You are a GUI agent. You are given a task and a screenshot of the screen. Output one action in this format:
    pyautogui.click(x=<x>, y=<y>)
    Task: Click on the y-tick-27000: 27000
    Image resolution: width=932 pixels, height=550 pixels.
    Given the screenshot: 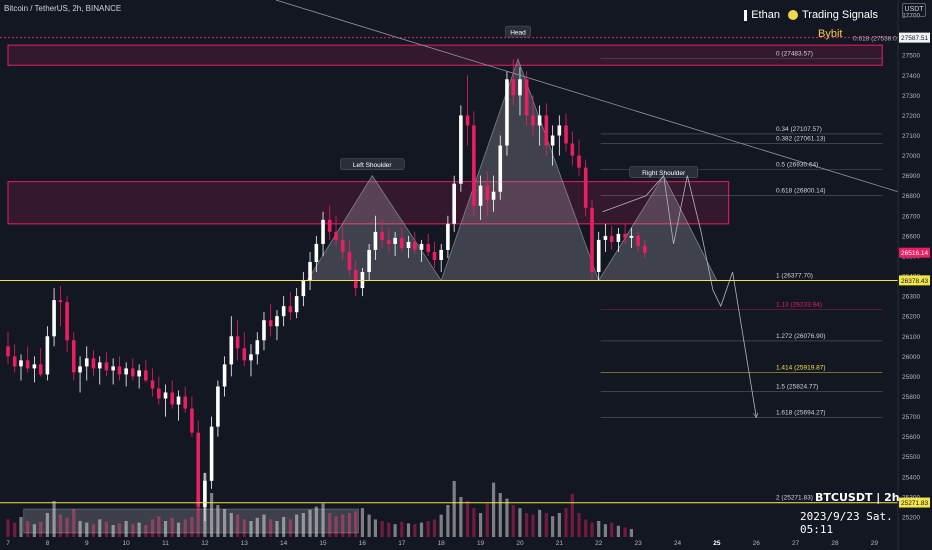 What is the action you would take?
    pyautogui.click(x=911, y=156)
    